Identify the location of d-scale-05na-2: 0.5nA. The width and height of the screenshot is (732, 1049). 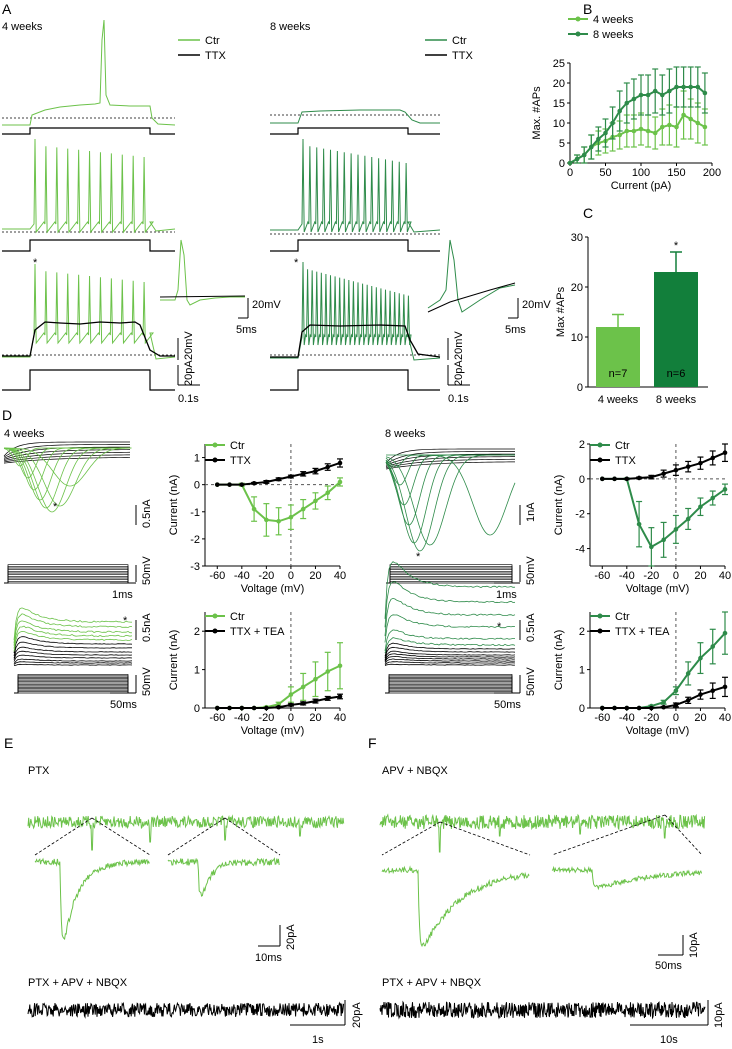
(147, 627).